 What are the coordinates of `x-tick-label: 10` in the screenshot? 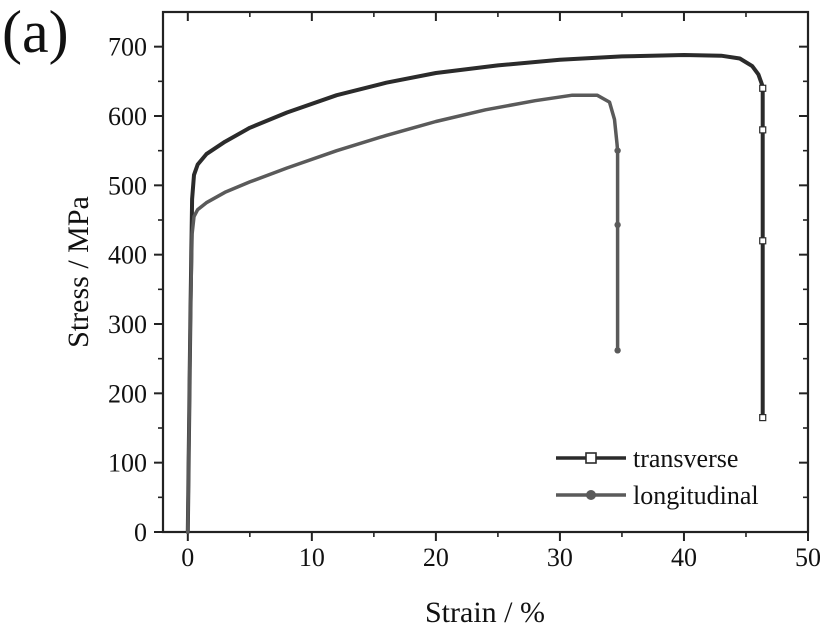 It's located at (312, 557).